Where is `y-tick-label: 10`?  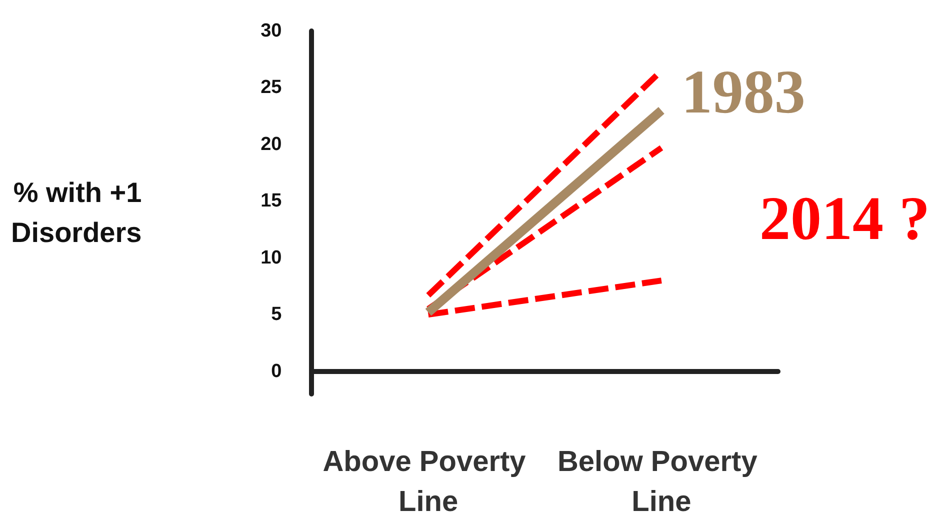
y-tick-label: 10 is located at coordinates (271, 257).